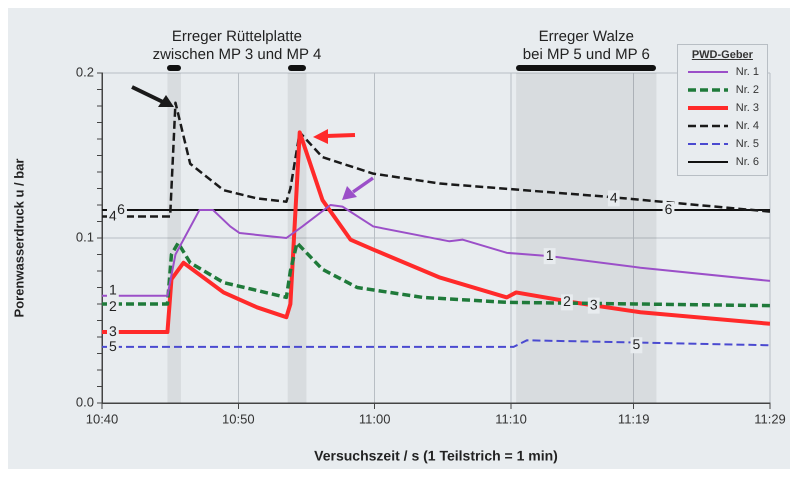 Image resolution: width=798 pixels, height=477 pixels. I want to click on band-label: Erreger Rüttelplatte zwischen MP 3 und MP 4, so click(237, 45).